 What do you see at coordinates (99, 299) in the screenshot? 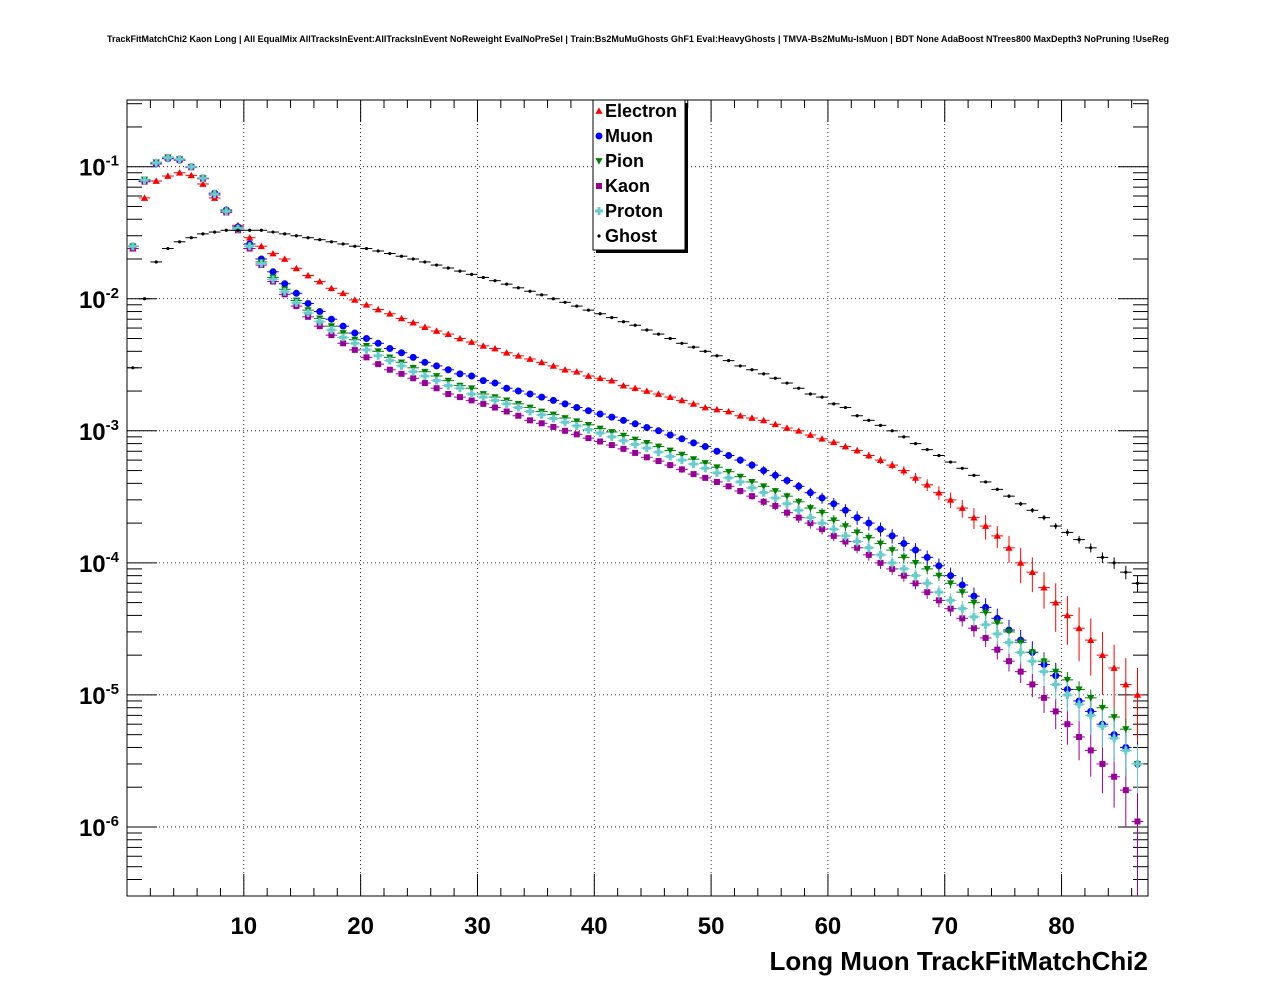
I see `y-tick-label: 10-2` at bounding box center [99, 299].